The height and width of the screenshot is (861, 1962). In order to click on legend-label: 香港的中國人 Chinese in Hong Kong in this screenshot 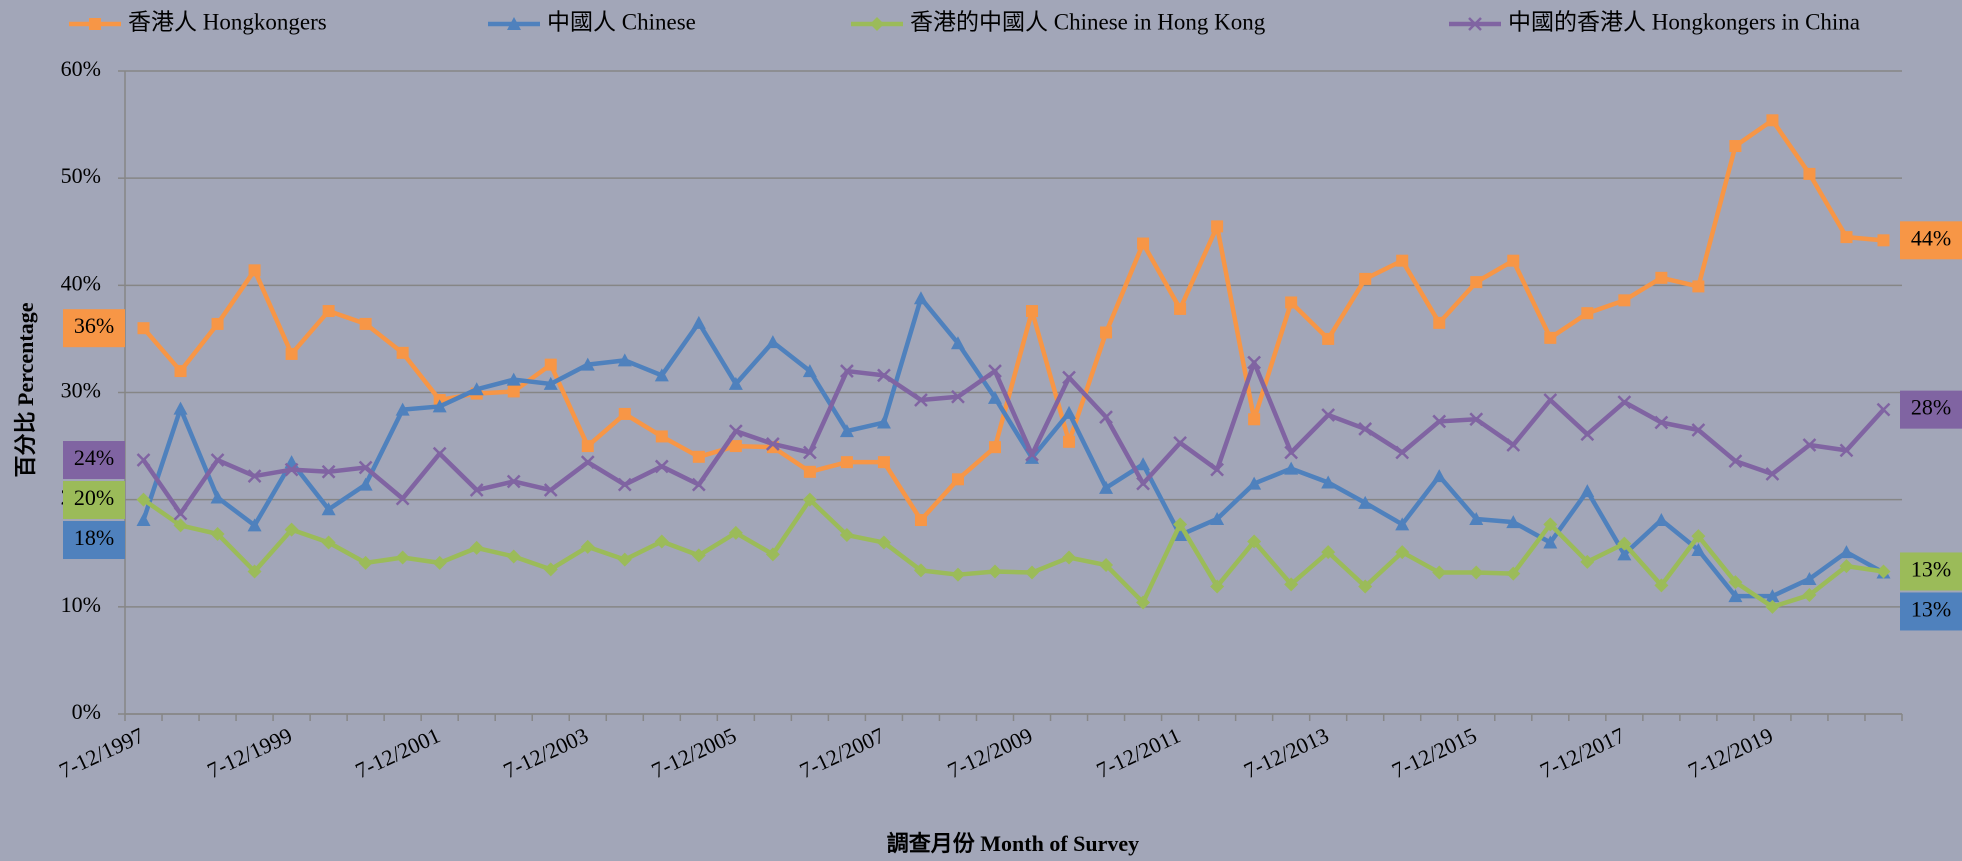, I will do `click(1088, 21)`.